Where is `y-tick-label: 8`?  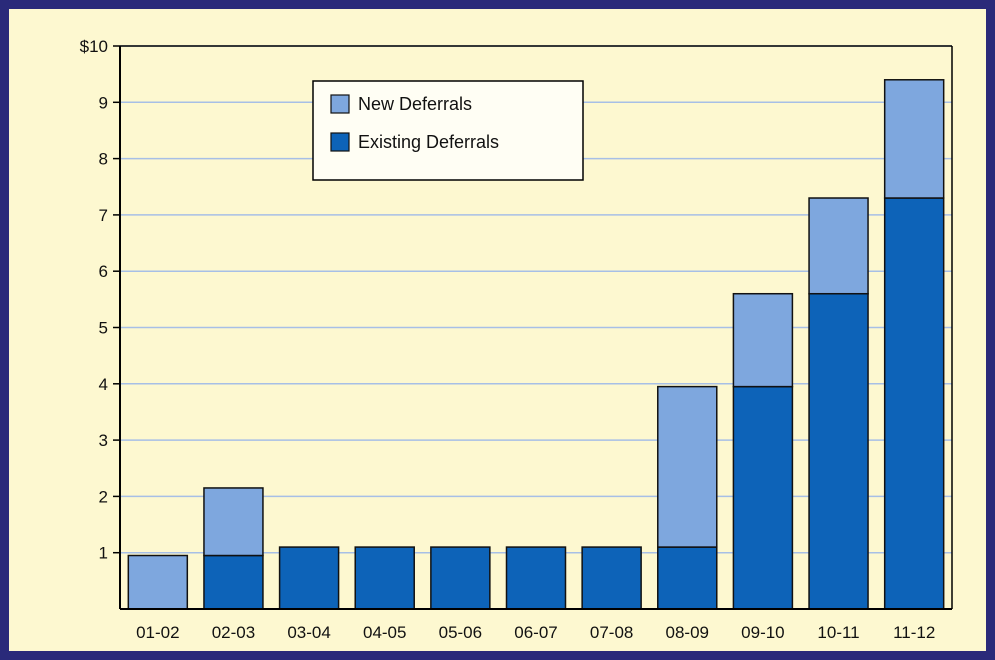
y-tick-label: 8 is located at coordinates (103, 159).